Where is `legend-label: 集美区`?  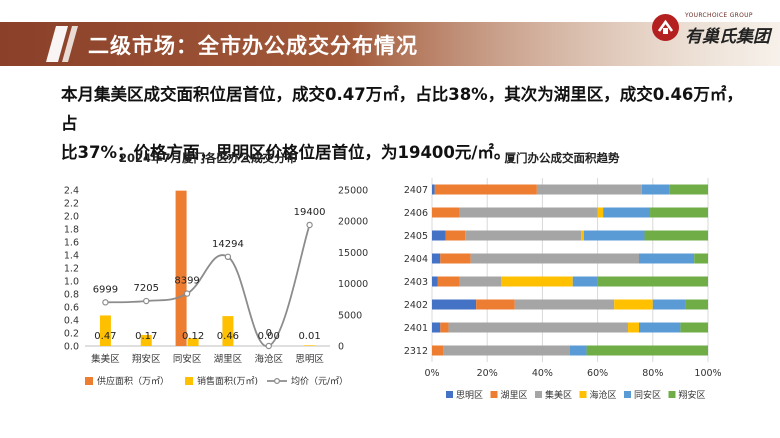 legend-label: 集美区 is located at coordinates (558, 395).